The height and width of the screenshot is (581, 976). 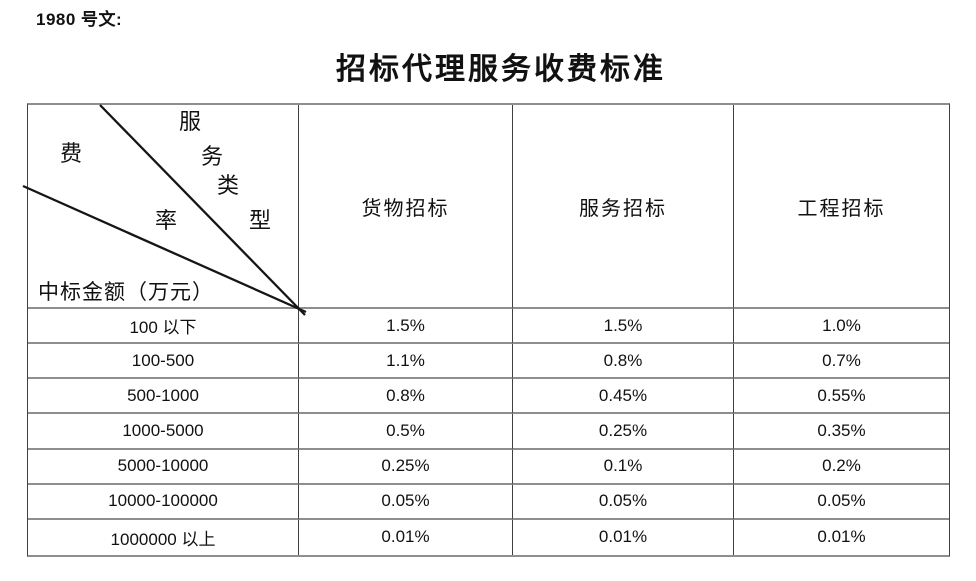 What do you see at coordinates (841, 467) in the screenshot?
I see `rate-cell: 0.2%` at bounding box center [841, 467].